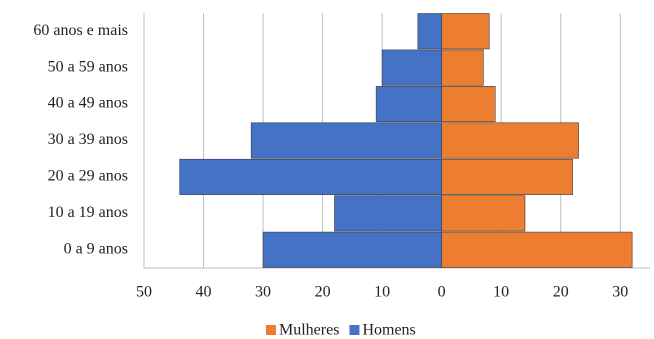  What do you see at coordinates (144, 292) in the screenshot?
I see `x-tick-label: 50` at bounding box center [144, 292].